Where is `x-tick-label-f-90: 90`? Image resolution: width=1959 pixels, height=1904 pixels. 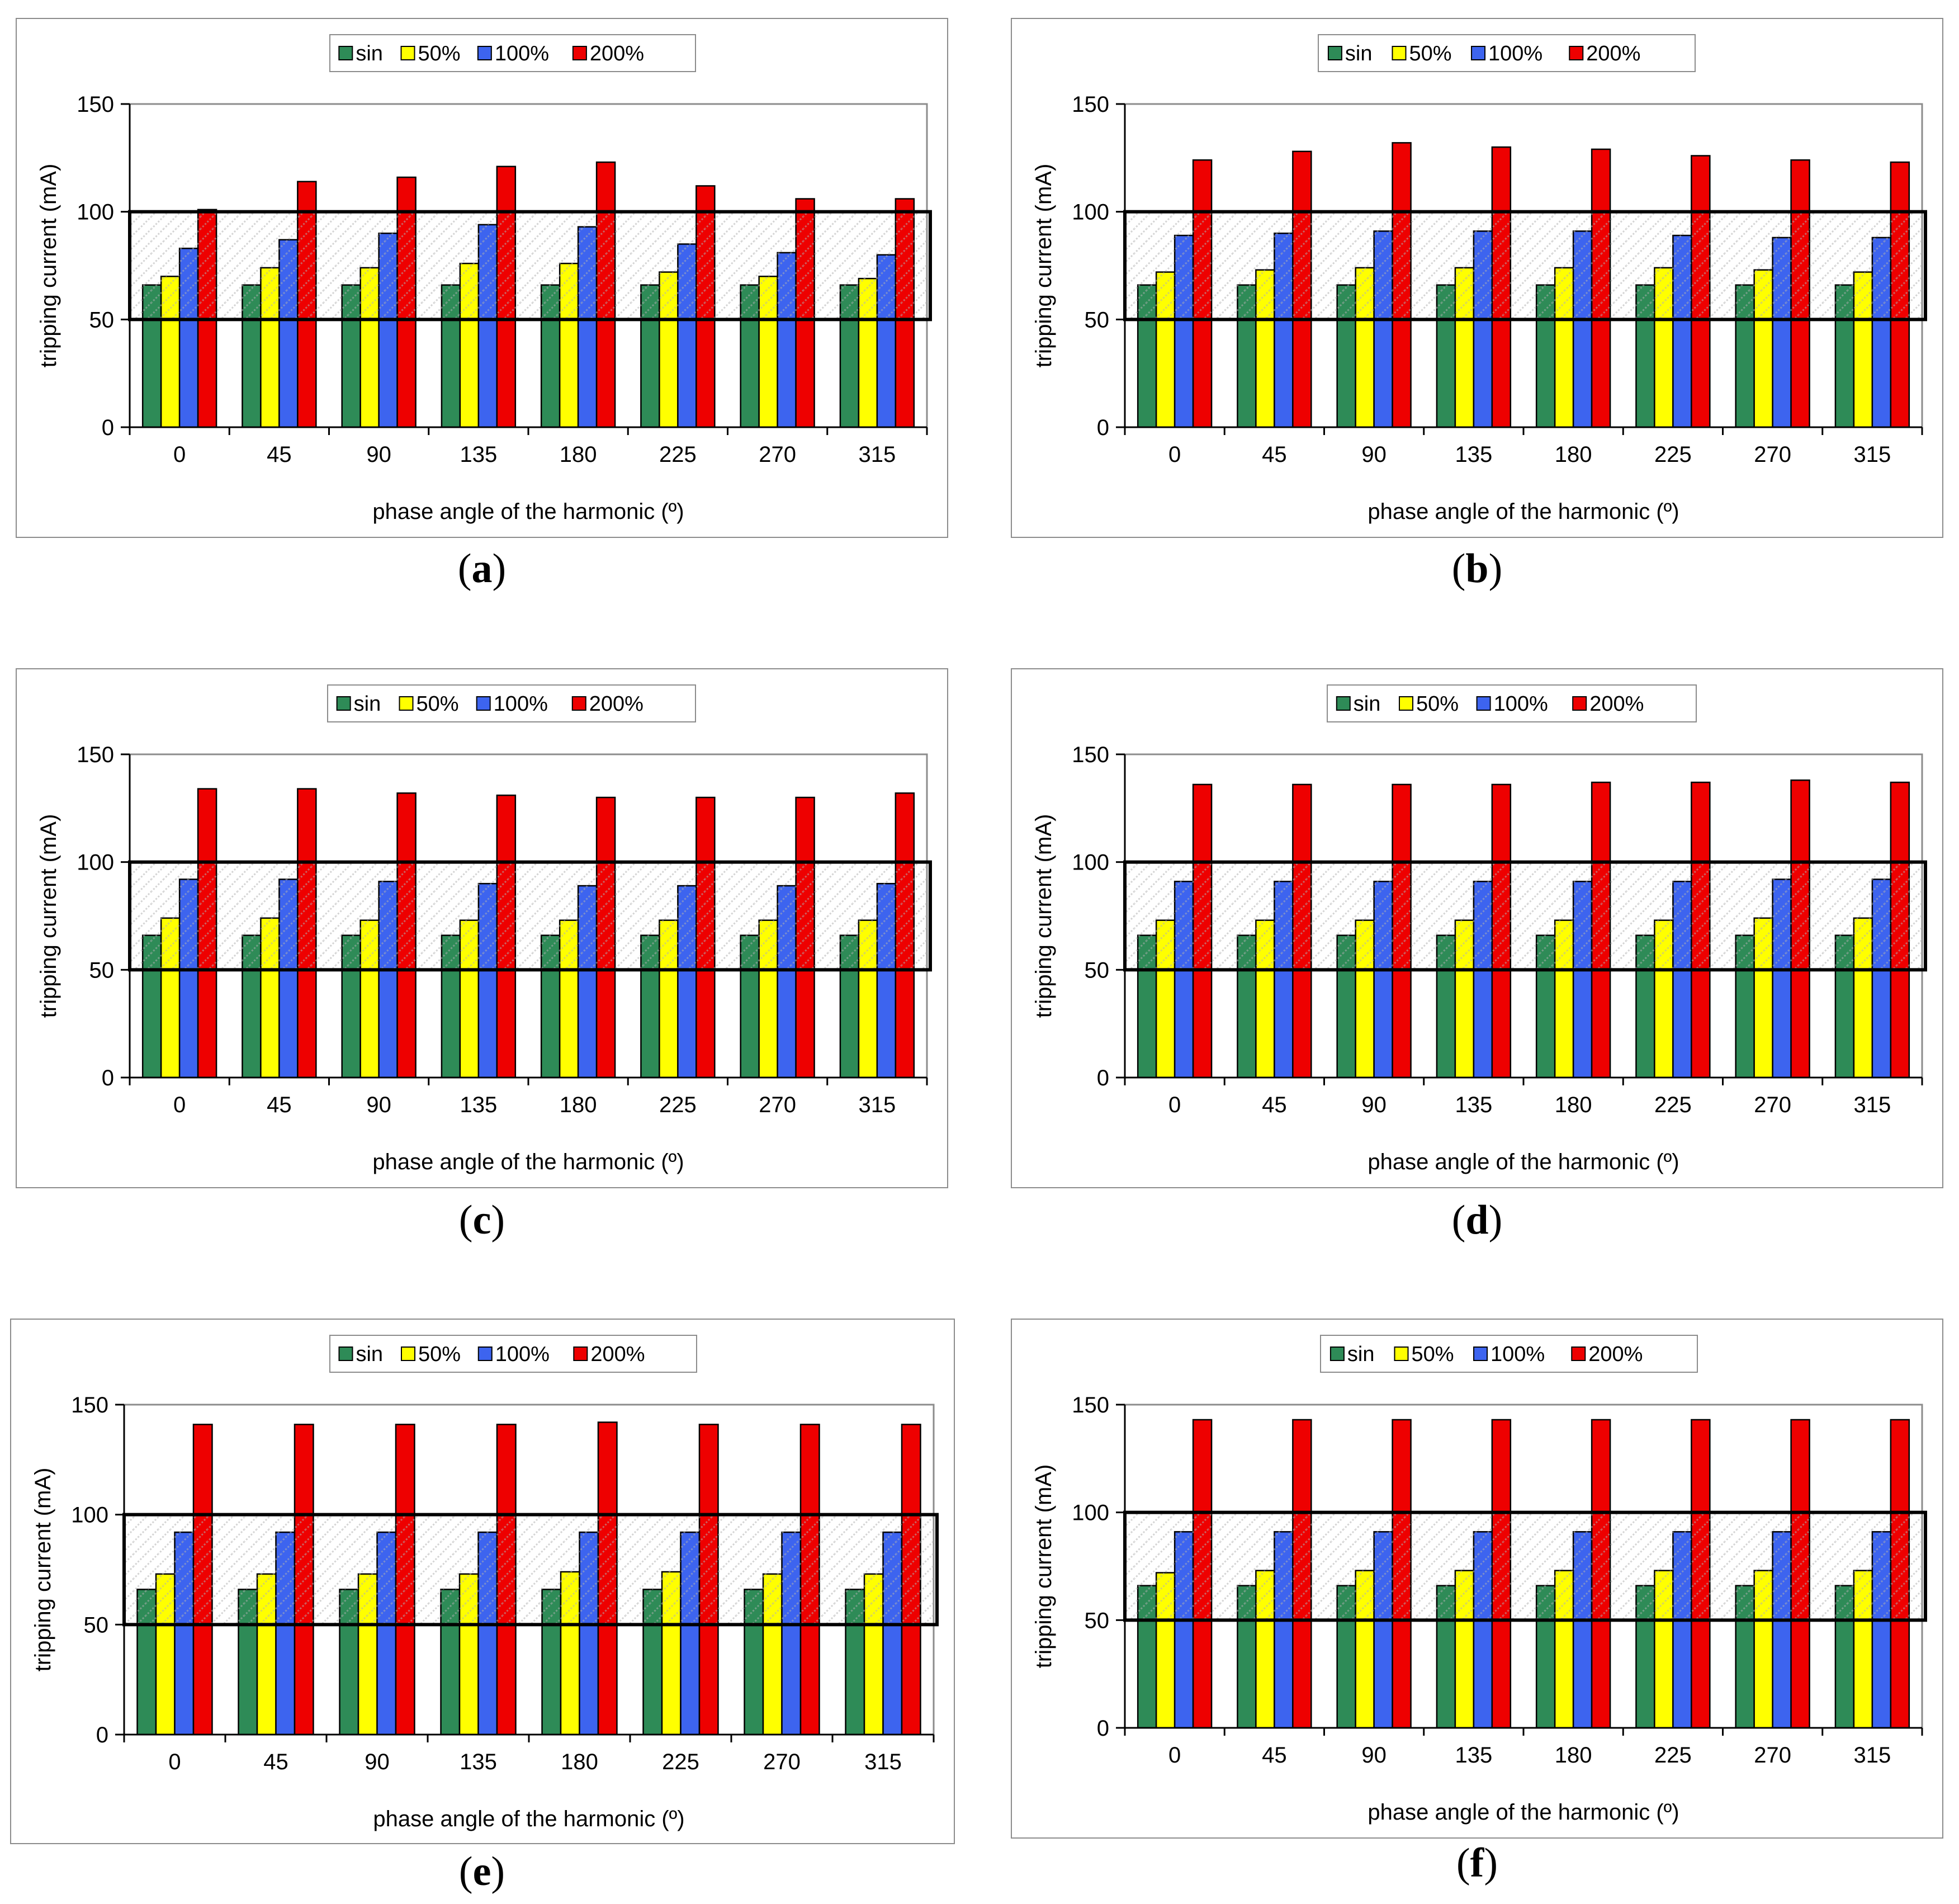
x-tick-label-f-90: 90 is located at coordinates (1374, 1755).